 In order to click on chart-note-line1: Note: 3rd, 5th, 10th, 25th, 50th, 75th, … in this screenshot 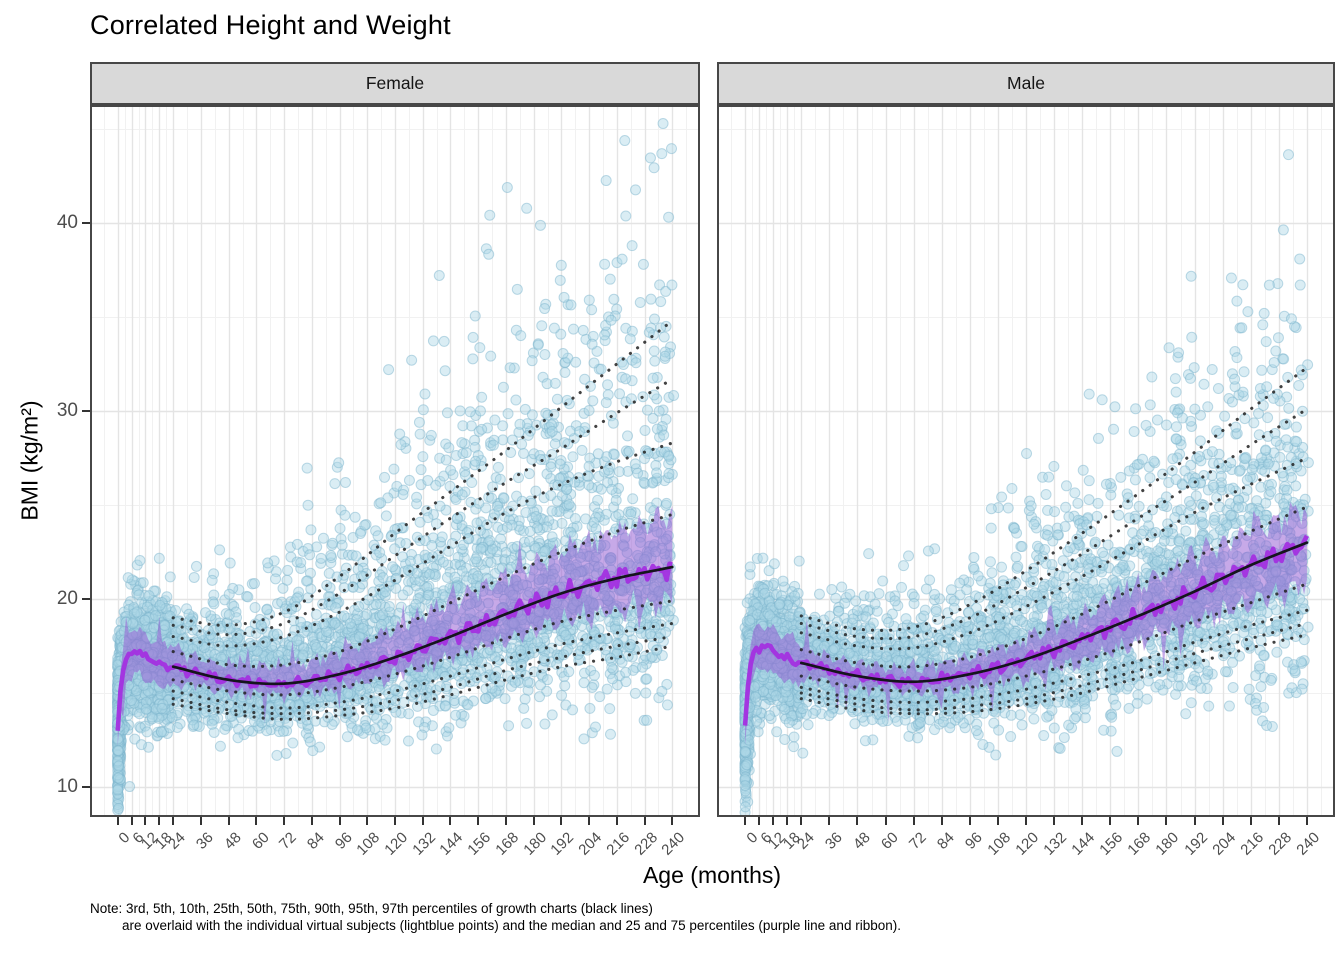, I will do `click(371, 908)`.